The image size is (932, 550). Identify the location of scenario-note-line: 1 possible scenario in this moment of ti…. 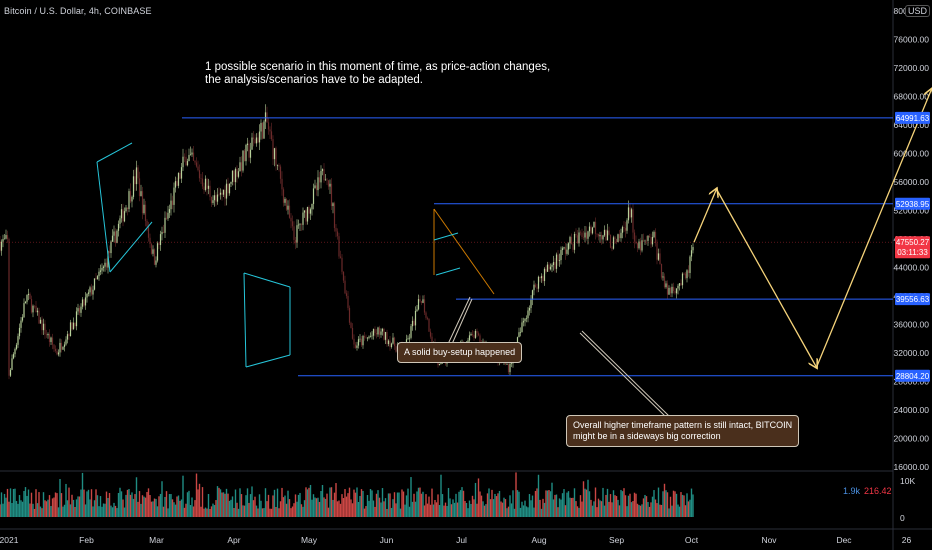
(378, 67).